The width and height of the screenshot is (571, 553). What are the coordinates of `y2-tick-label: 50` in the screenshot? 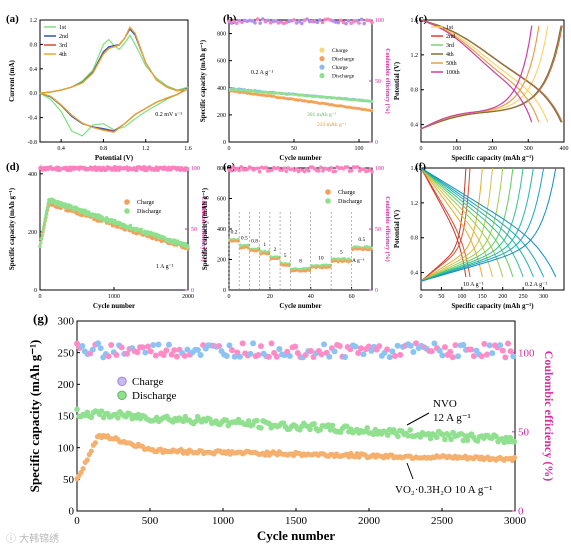 It's located at (378, 230).